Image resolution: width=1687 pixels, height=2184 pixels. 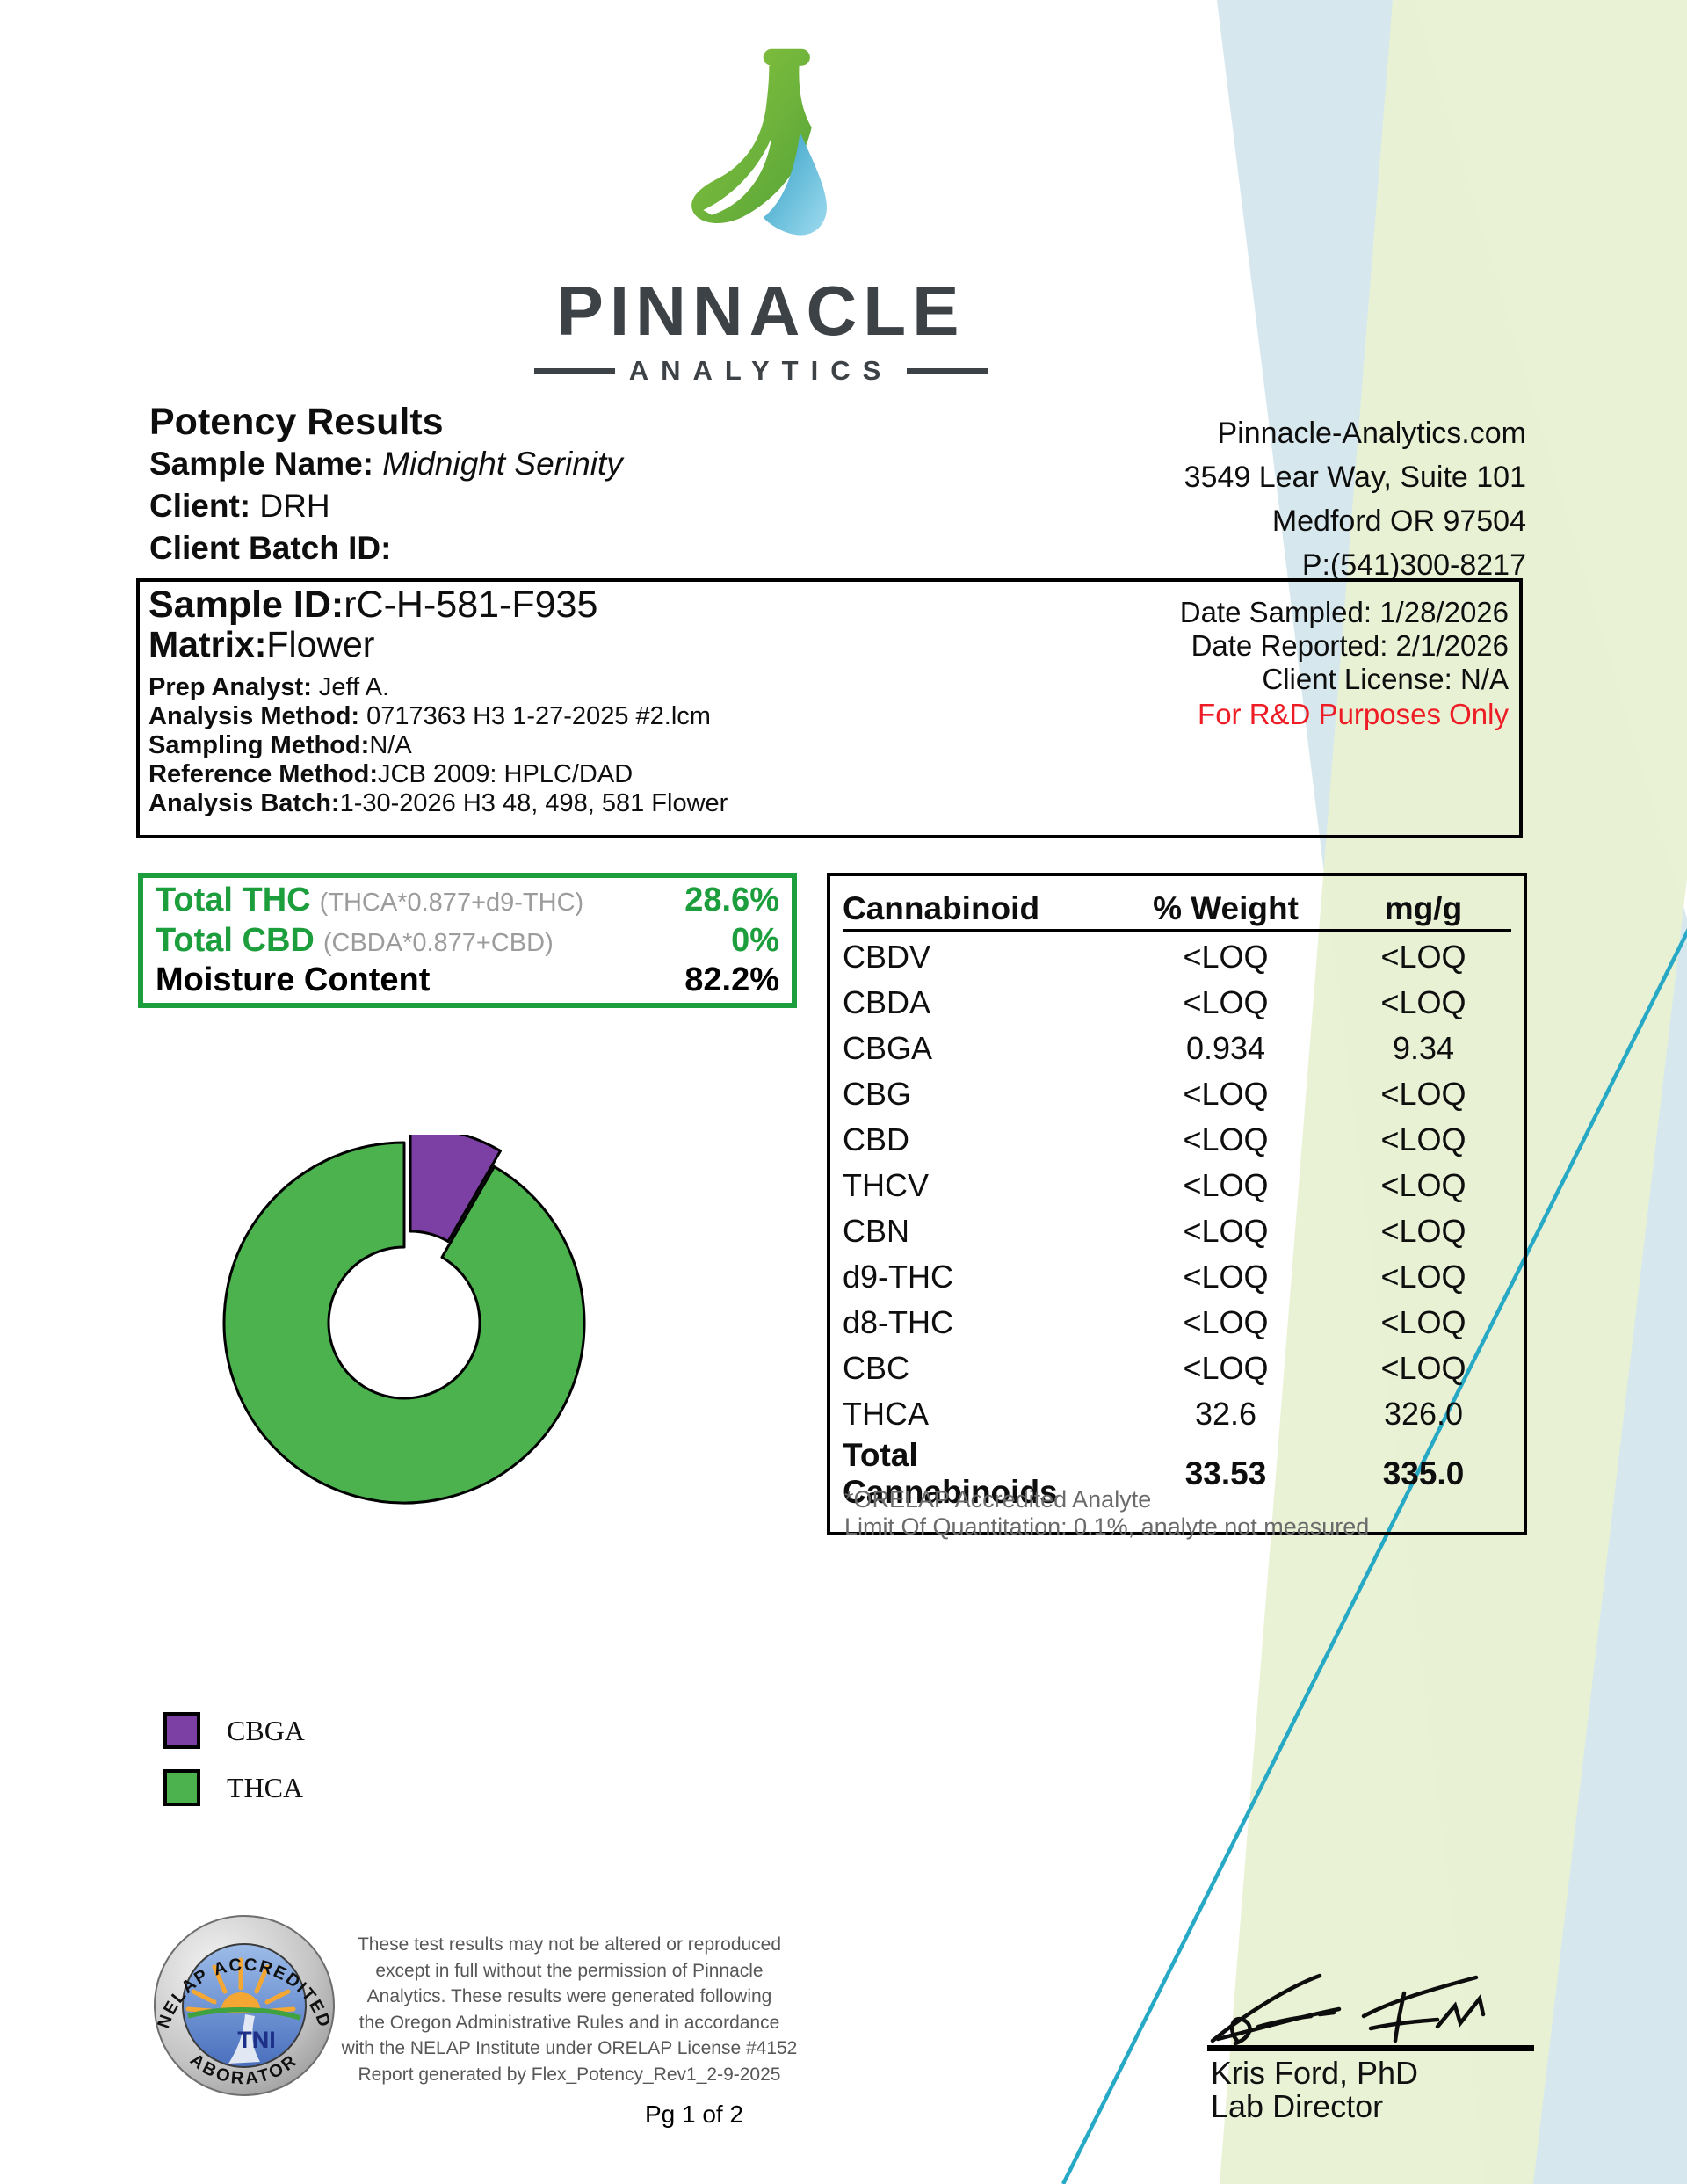 What do you see at coordinates (1423, 1414) in the screenshot?
I see `mgg-value: 326.0` at bounding box center [1423, 1414].